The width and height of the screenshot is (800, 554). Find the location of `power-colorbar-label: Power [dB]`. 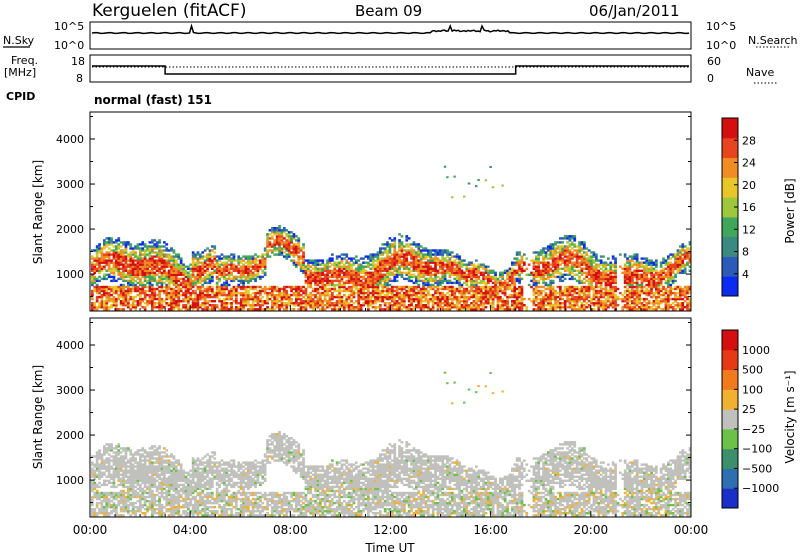

power-colorbar-label: Power [dB] is located at coordinates (790, 210).